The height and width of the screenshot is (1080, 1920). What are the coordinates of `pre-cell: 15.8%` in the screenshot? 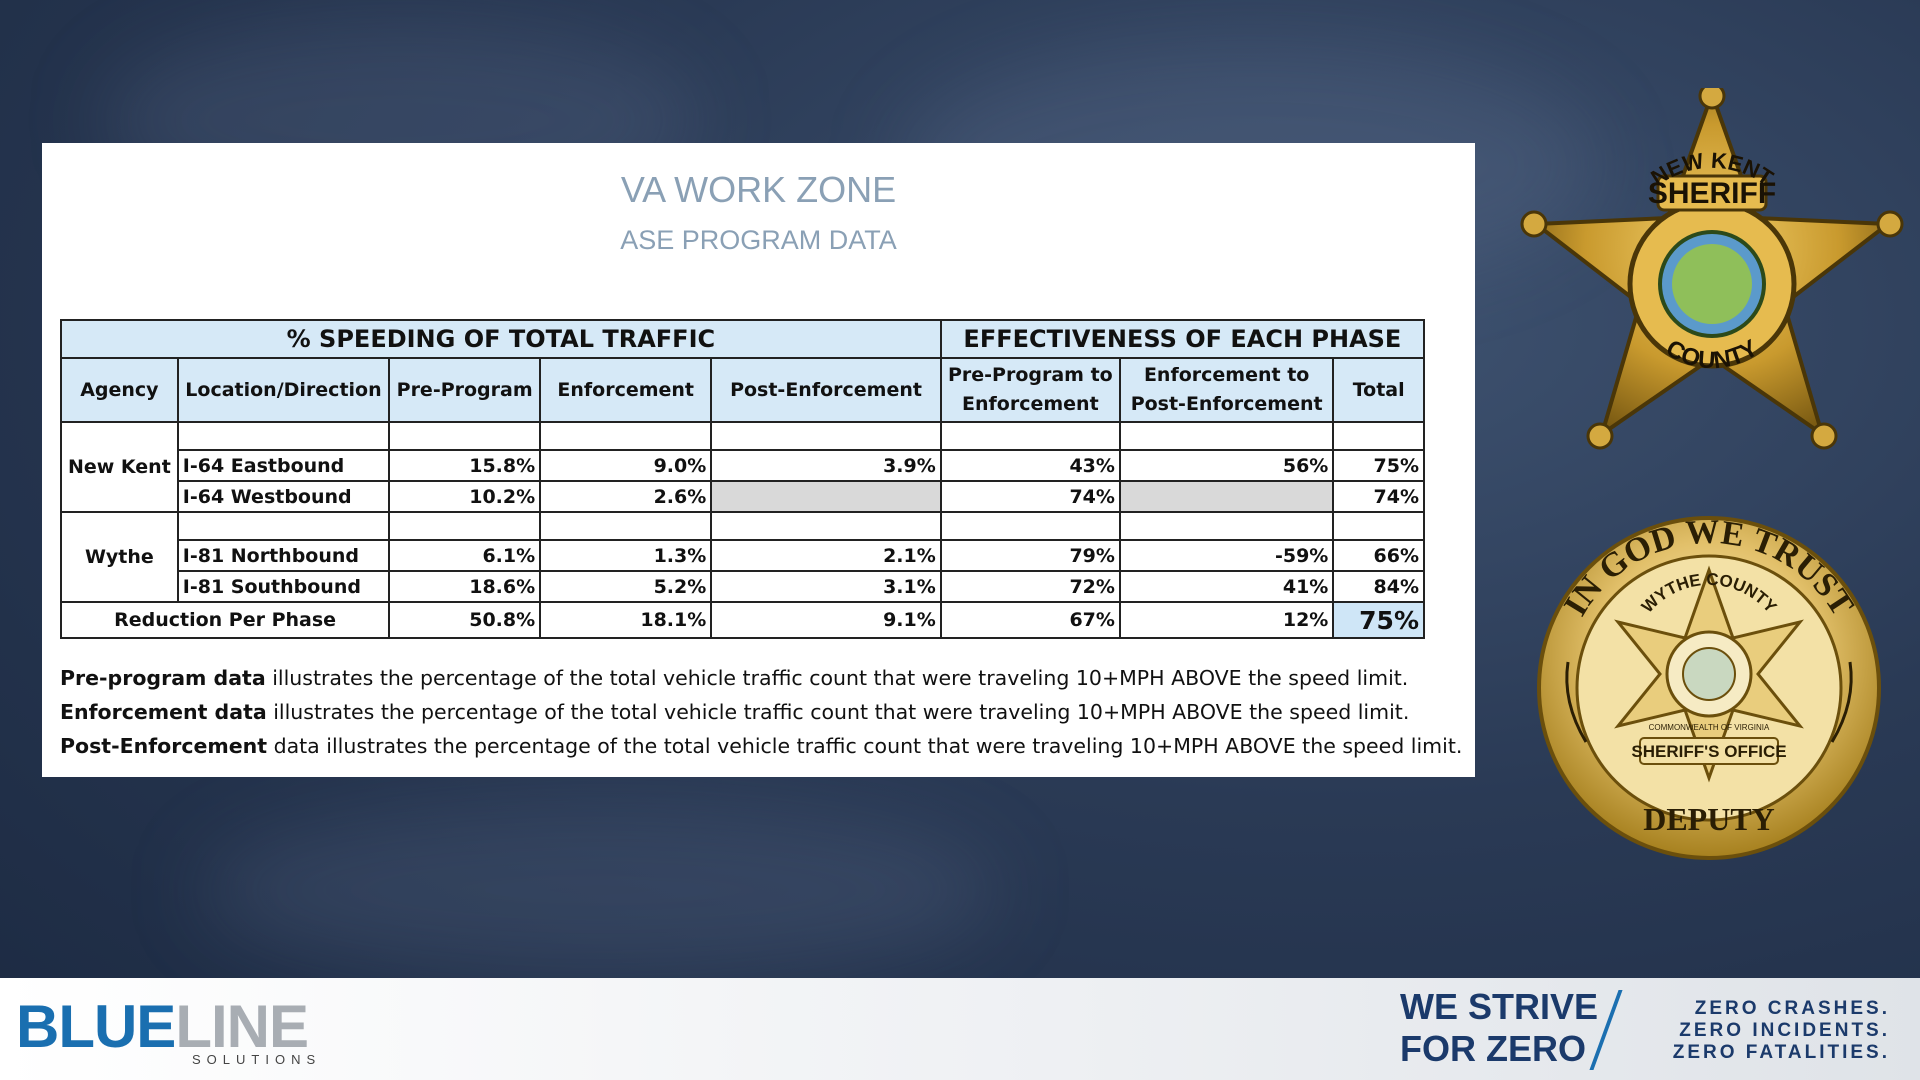 It's located at (465, 465).